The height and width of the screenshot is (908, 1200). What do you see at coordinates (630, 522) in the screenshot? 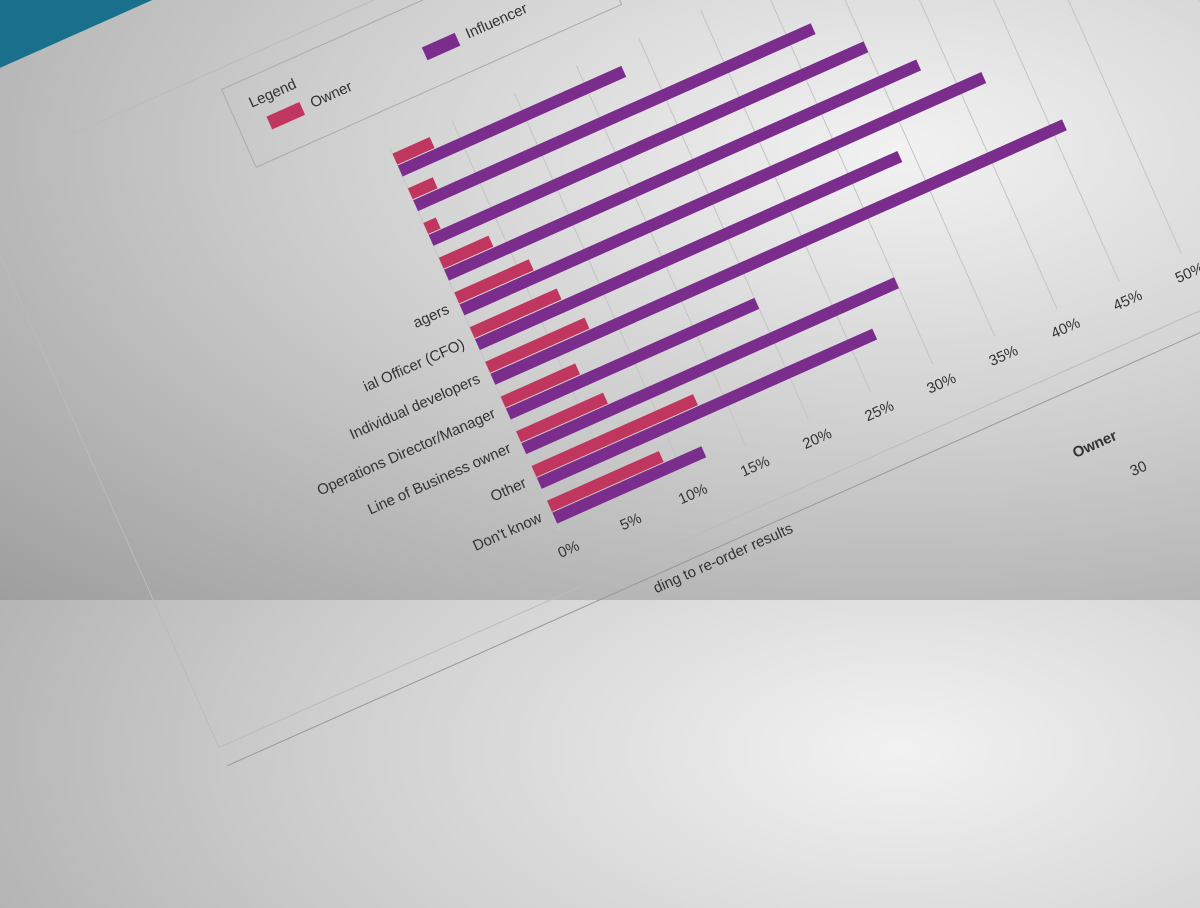
I see `x-tick-label: 5%` at bounding box center [630, 522].